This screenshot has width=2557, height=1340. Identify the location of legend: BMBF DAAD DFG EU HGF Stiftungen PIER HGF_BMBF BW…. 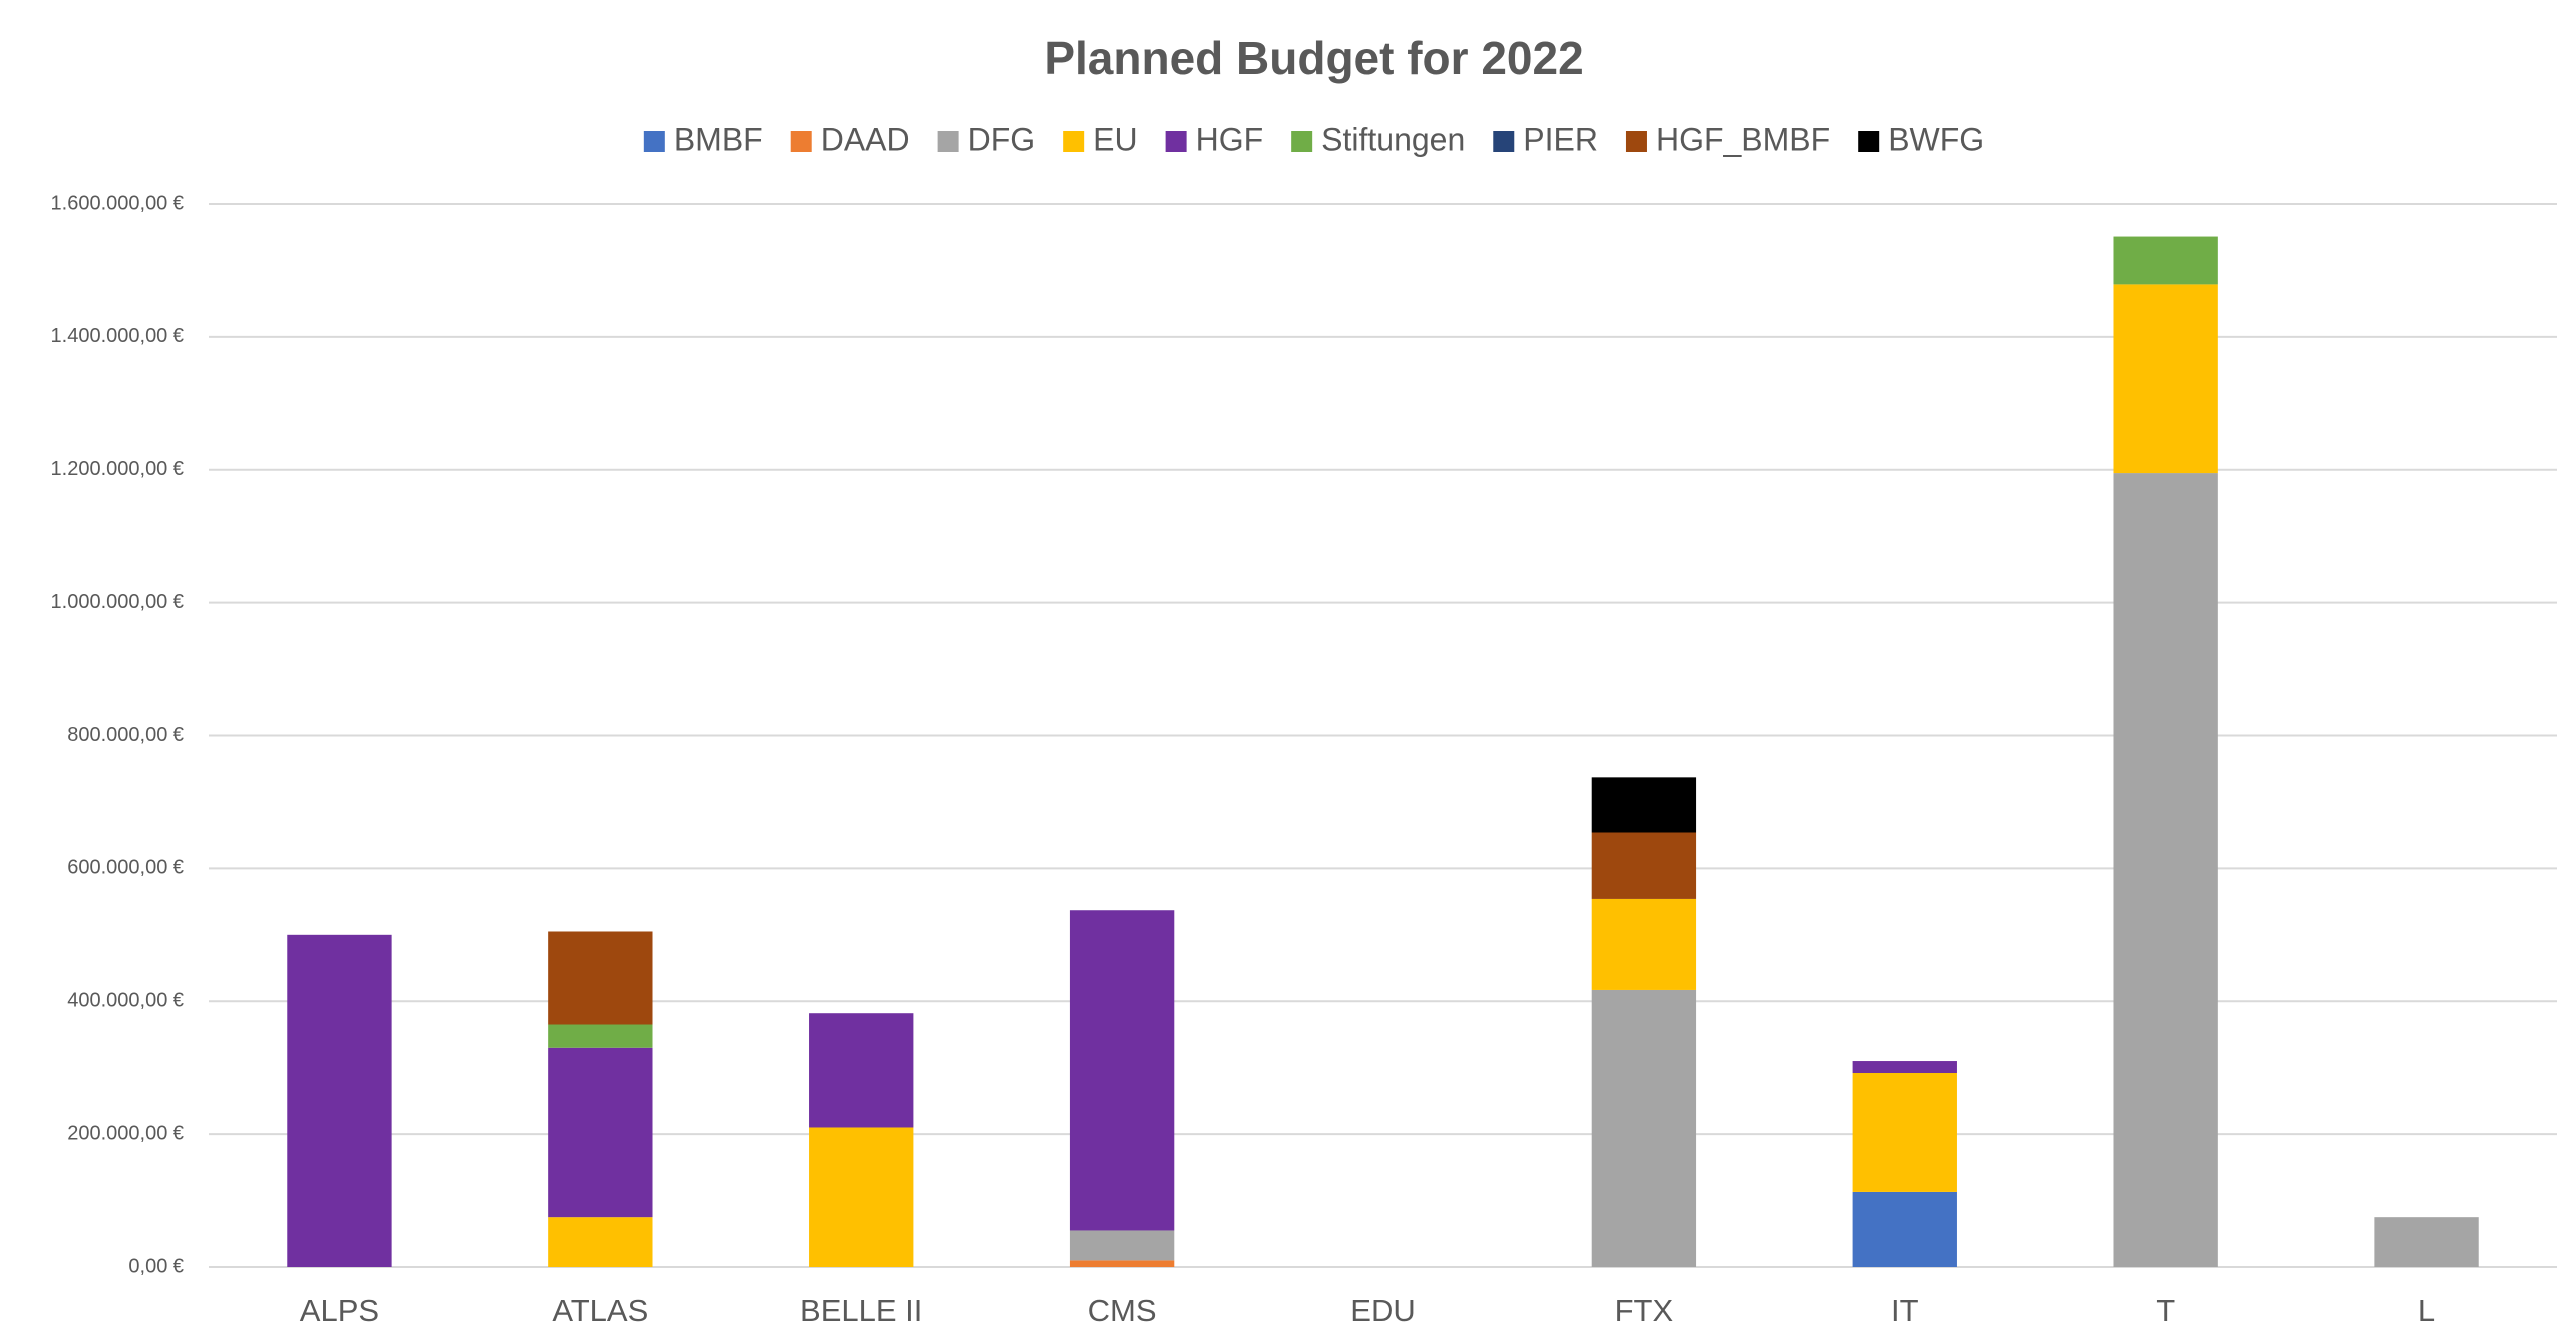
(1313, 139).